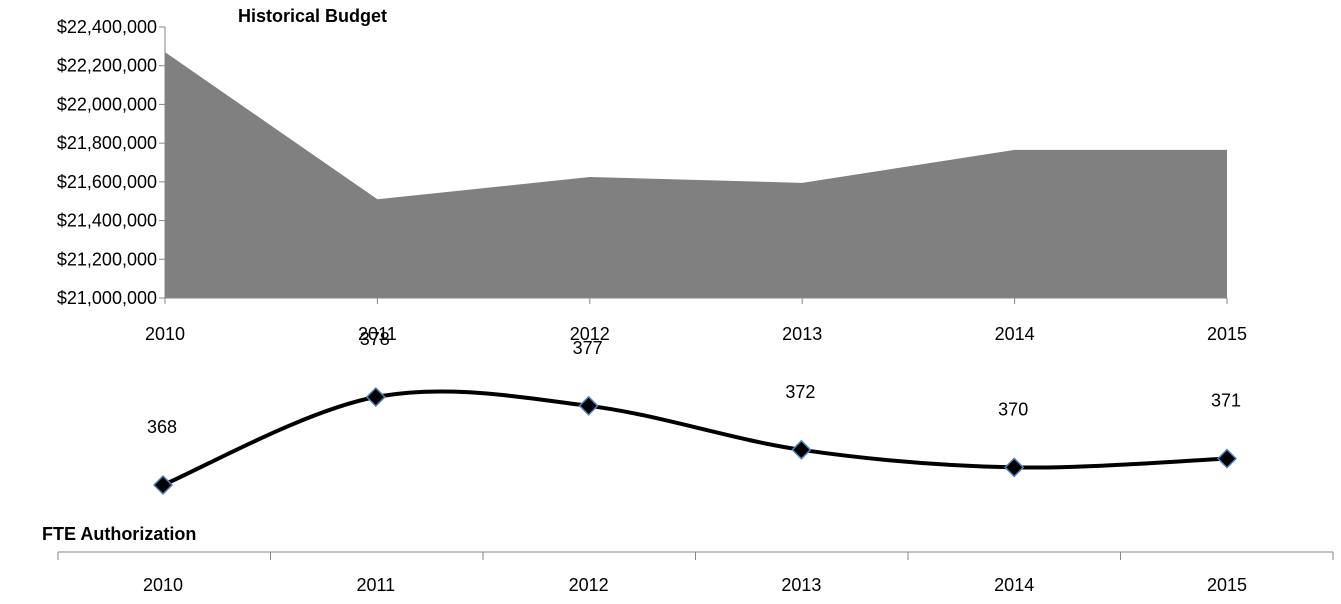 The image size is (1341, 604). What do you see at coordinates (119, 534) in the screenshot?
I see `fte-chart-title: FTE Authorization` at bounding box center [119, 534].